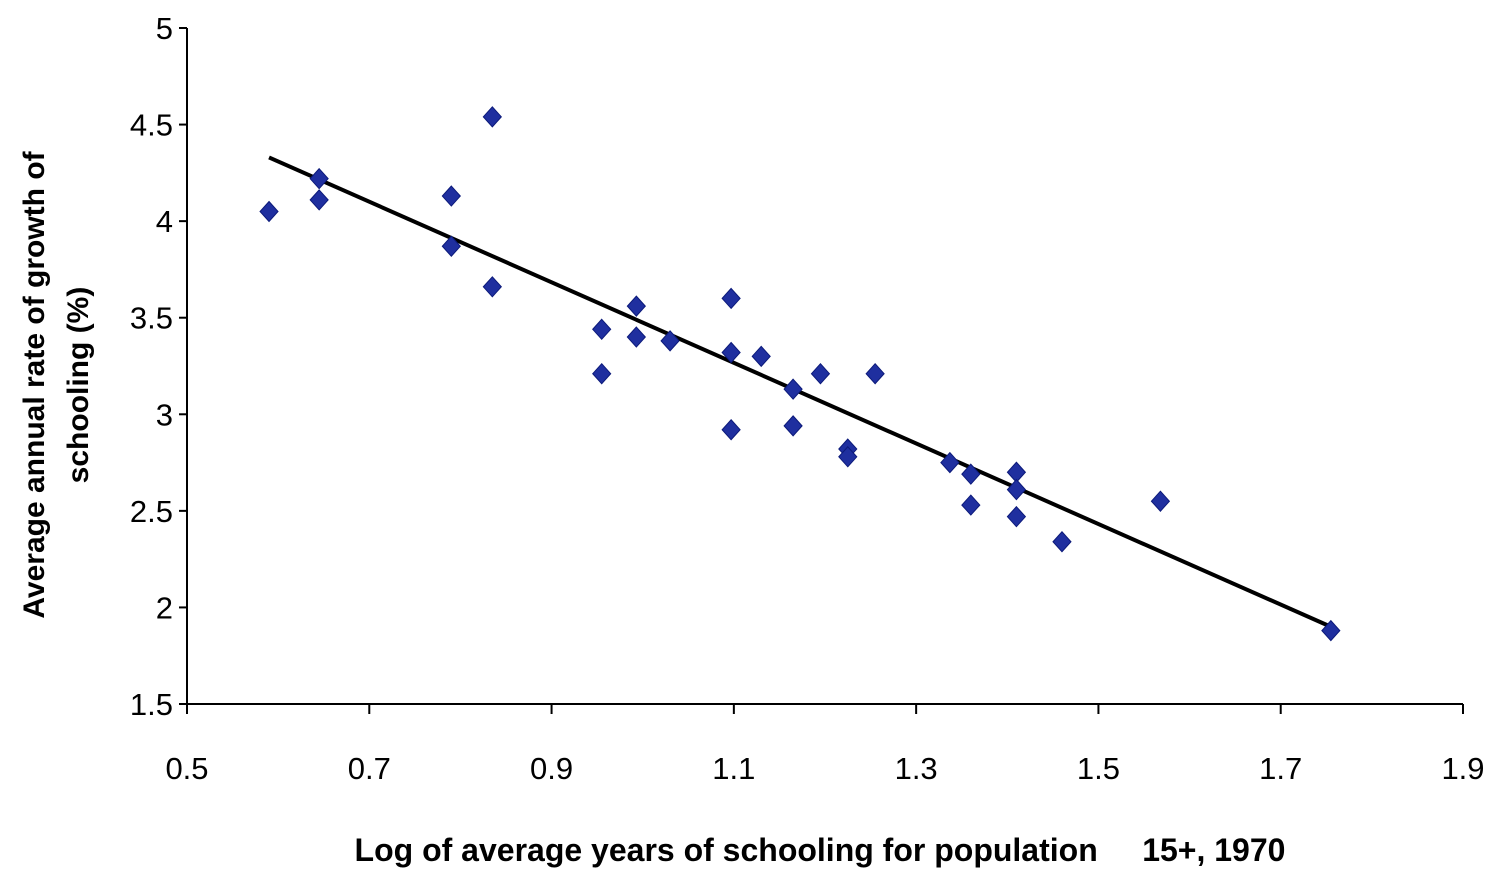 The height and width of the screenshot is (875, 1499). Describe the element at coordinates (164, 28) in the screenshot. I see `y-tick-label: 5` at that location.